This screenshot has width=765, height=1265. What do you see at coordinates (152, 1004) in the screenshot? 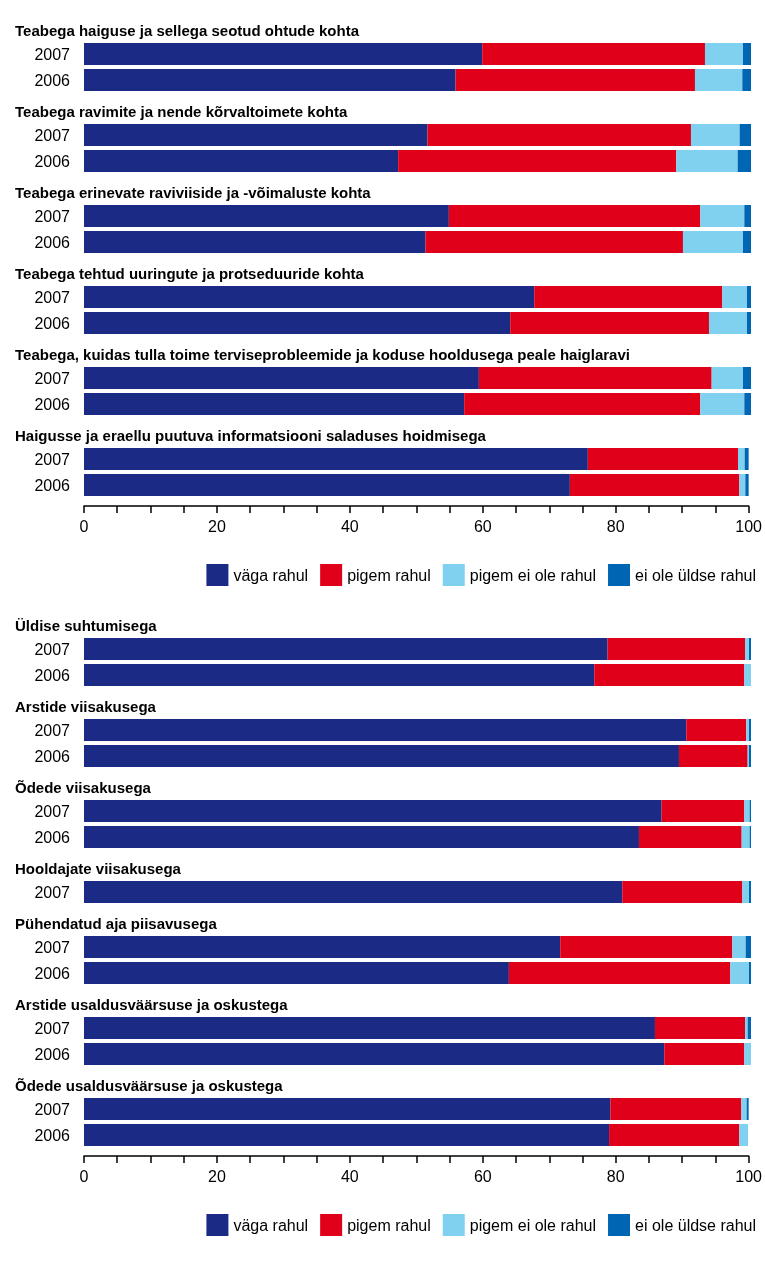
I see `chart-title: Arstide usaldusväärsuse ja oskustega` at bounding box center [152, 1004].